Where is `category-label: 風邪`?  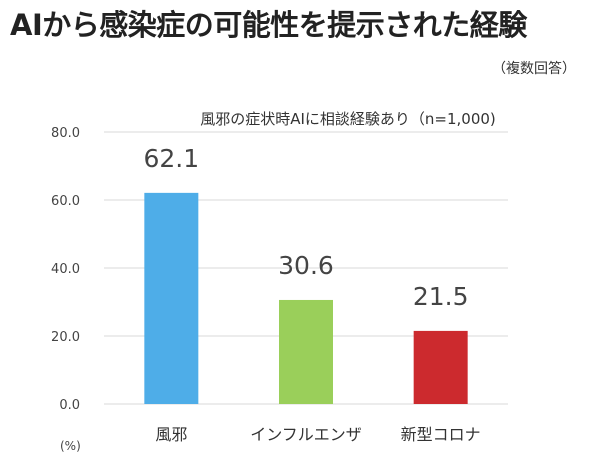
category-label: 風邪 is located at coordinates (171, 434).